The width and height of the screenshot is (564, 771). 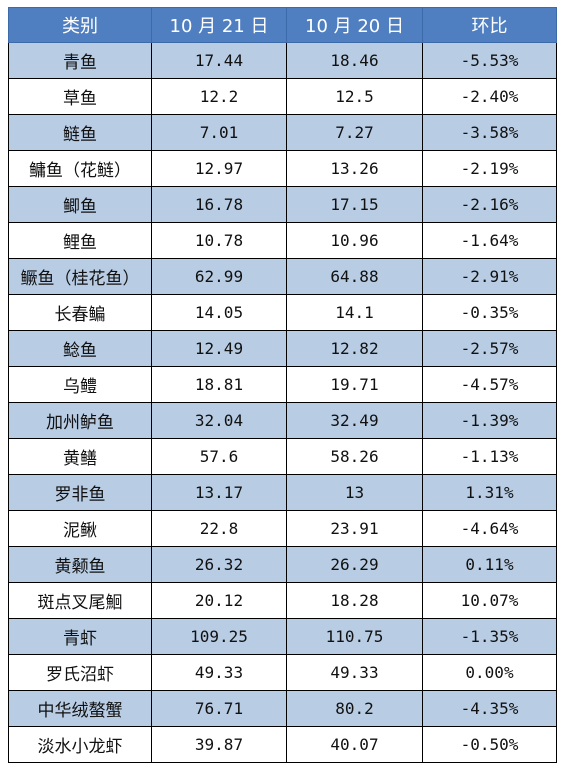 What do you see at coordinates (219, 636) in the screenshot?
I see `price-oct-21-cell: 109.25` at bounding box center [219, 636].